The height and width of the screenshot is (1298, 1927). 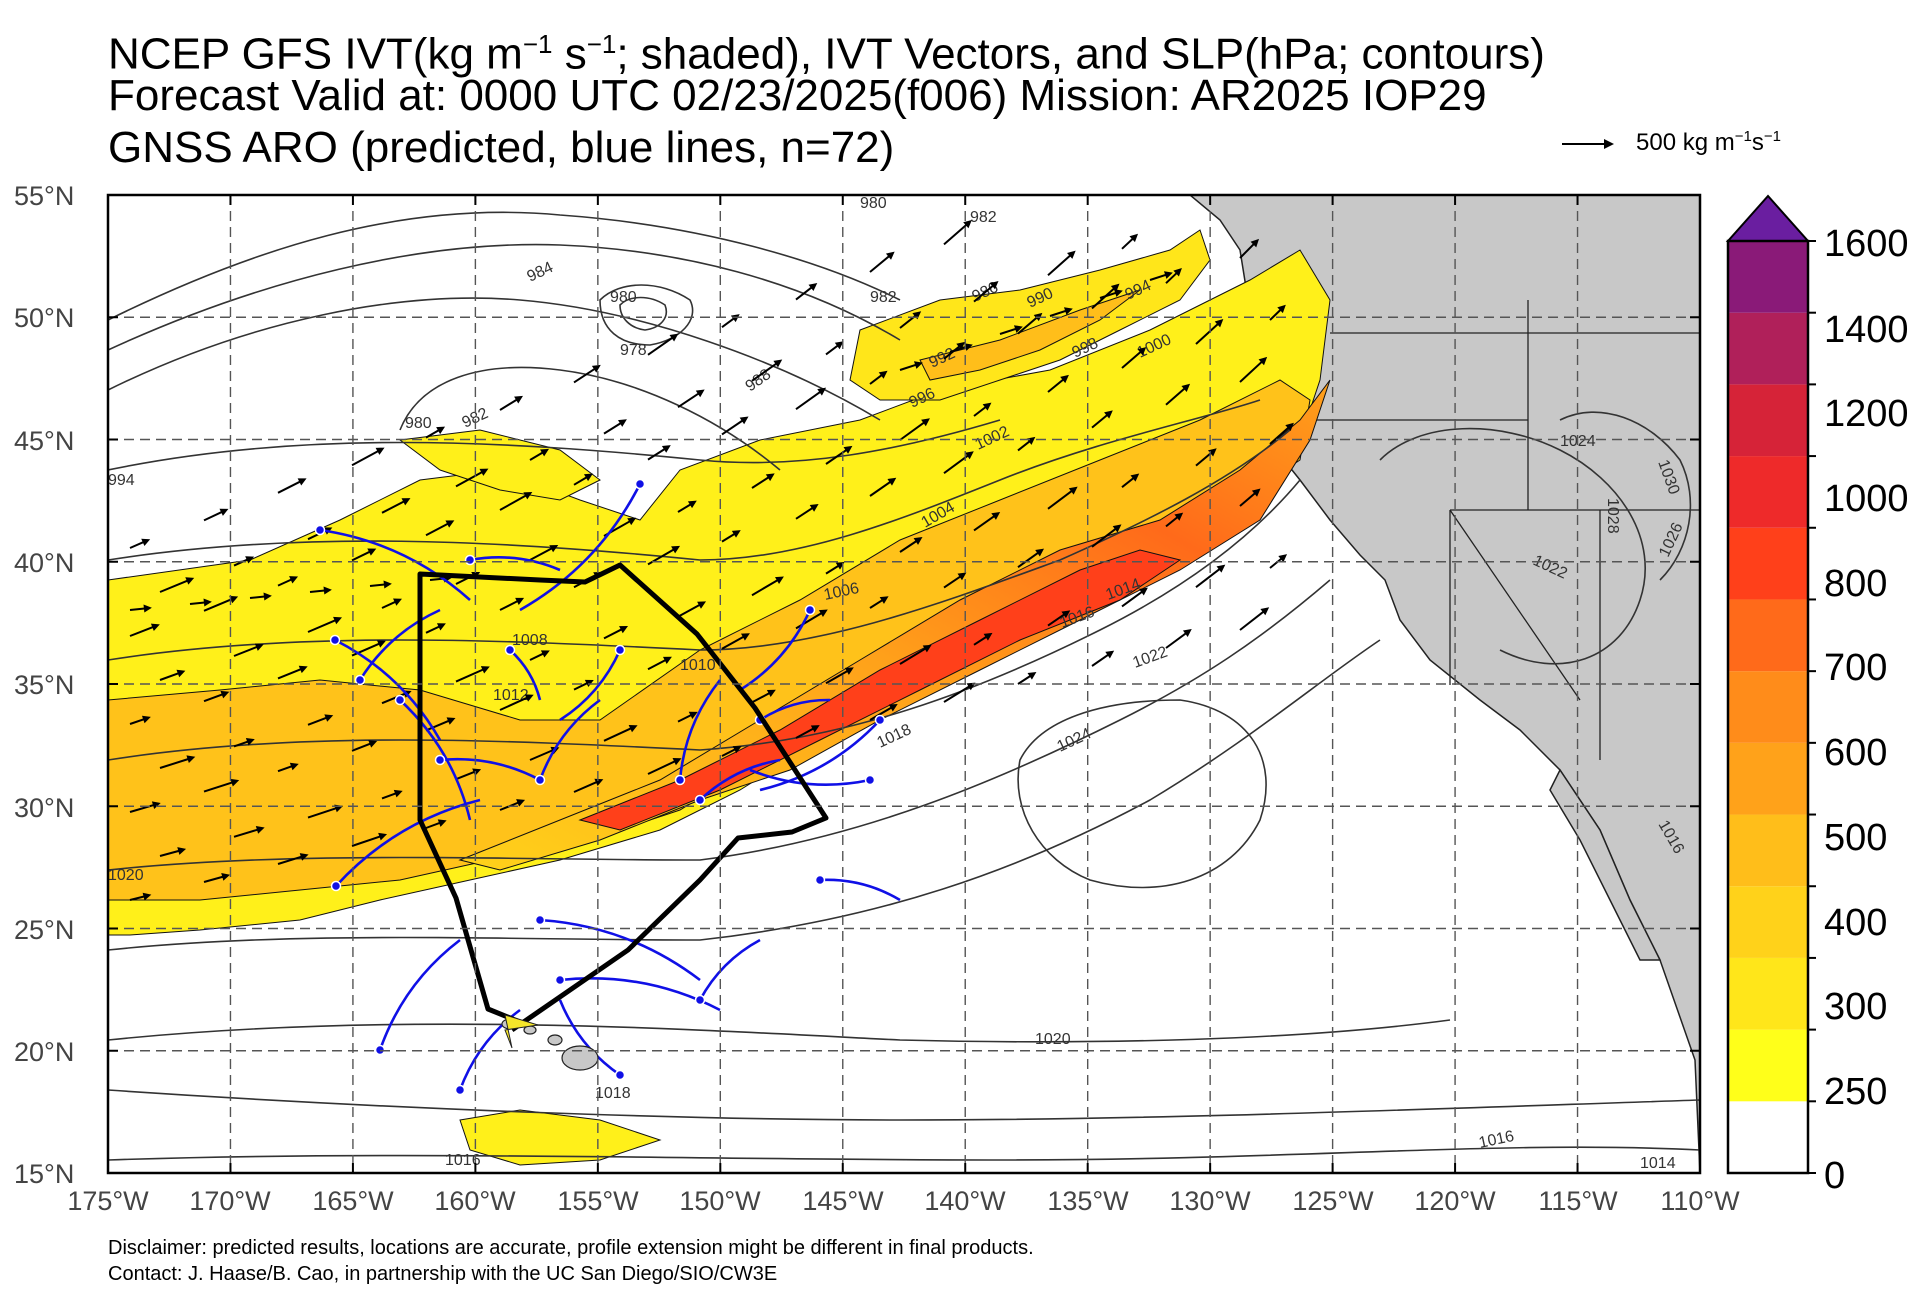 What do you see at coordinates (1855, 1007) in the screenshot?
I see `colorbar-tick-label: 300` at bounding box center [1855, 1007].